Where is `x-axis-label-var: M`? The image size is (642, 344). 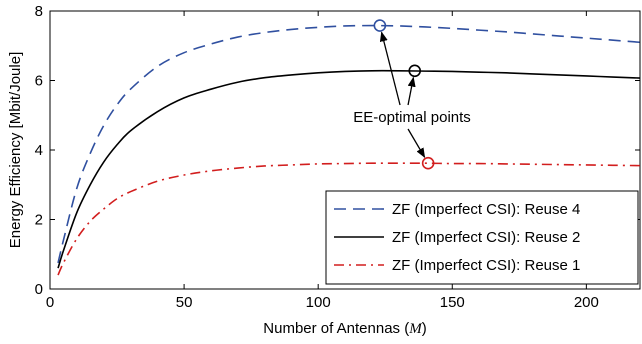
x-axis-label-var: M is located at coordinates (415, 329).